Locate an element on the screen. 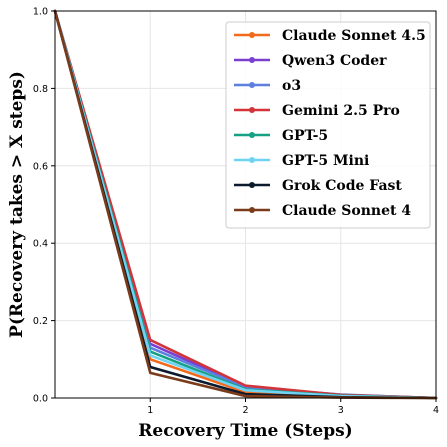  legend-item: Qwen3 Coder is located at coordinates (310, 61).